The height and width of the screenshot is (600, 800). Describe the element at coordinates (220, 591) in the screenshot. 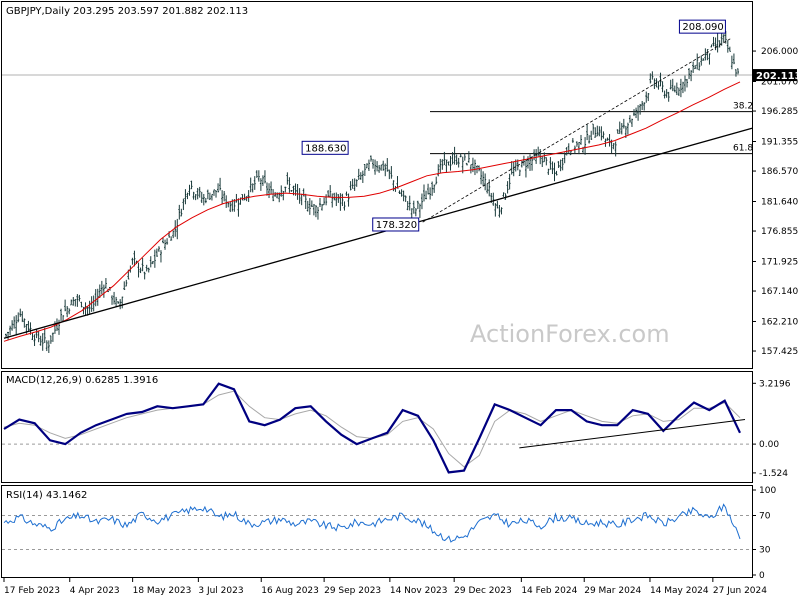

I see `date-tick-label: 3 Jul 2023` at that location.